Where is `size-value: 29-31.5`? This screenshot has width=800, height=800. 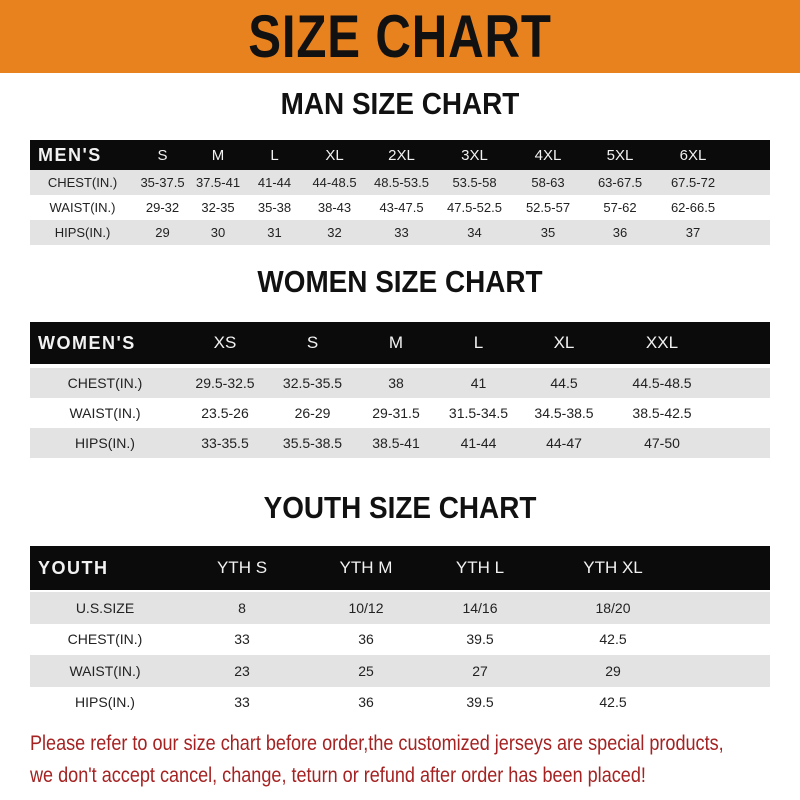
size-value: 29-31.5 is located at coordinates (396, 413).